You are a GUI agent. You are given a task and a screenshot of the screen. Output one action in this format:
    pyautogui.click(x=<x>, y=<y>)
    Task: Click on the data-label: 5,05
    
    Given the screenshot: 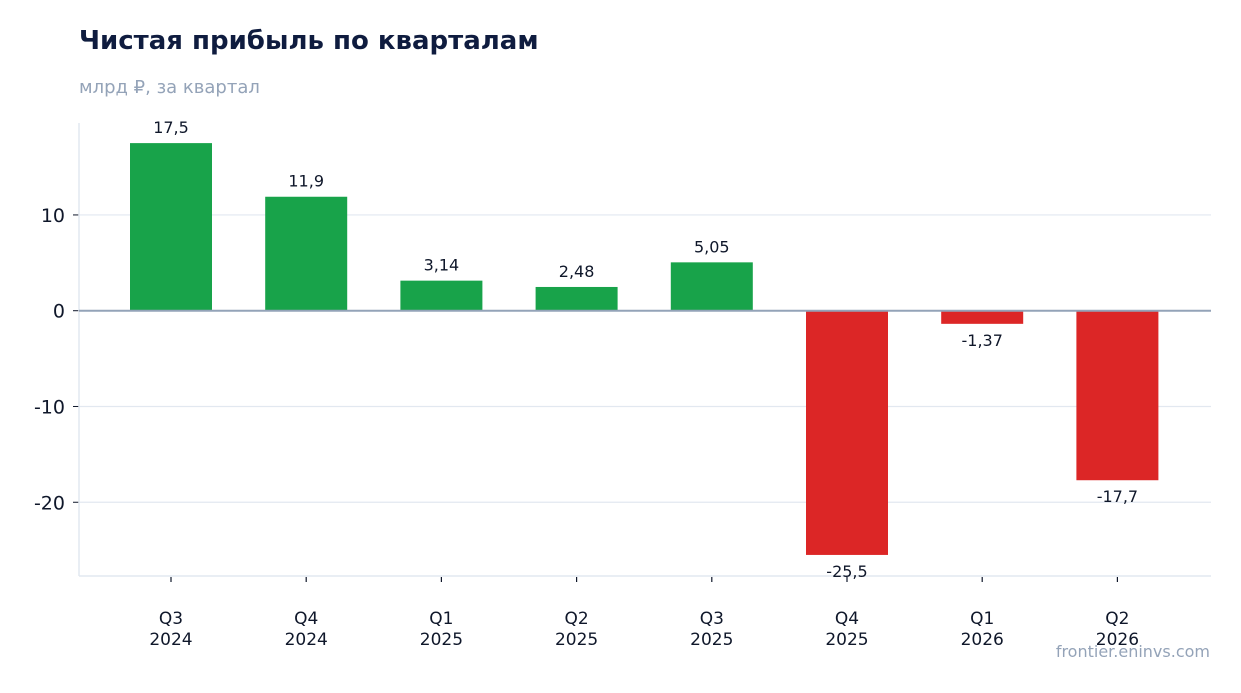 What is the action you would take?
    pyautogui.click(x=712, y=246)
    